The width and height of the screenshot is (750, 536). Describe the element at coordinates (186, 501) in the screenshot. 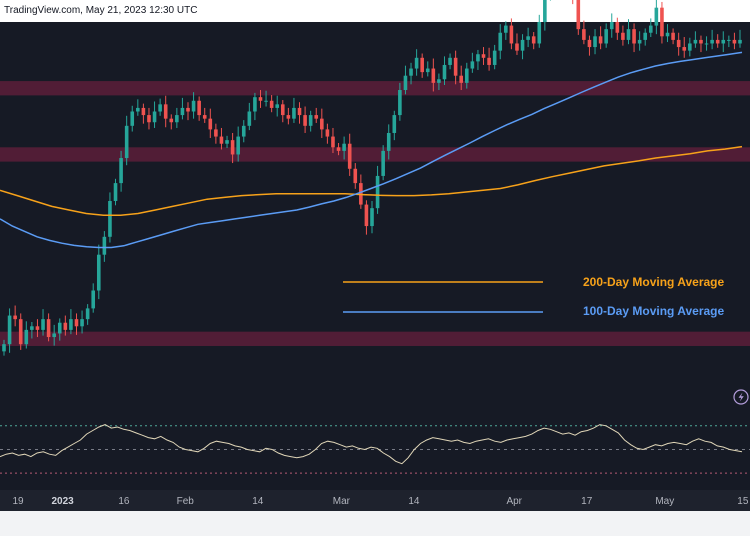

I see `time-axis-label: Feb` at that location.